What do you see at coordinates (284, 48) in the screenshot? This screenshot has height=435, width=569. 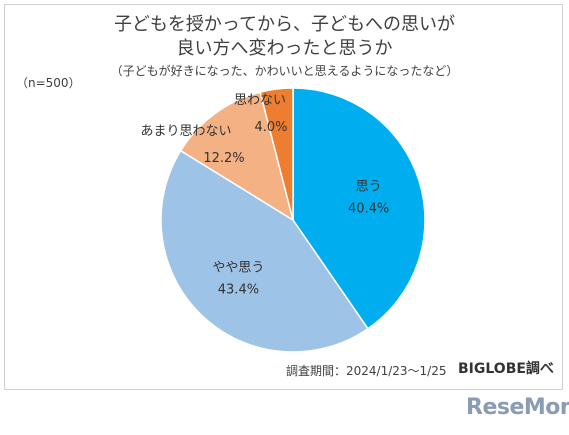 I see `chart-title-line-2: 良い方へ変わったと思うか` at bounding box center [284, 48].